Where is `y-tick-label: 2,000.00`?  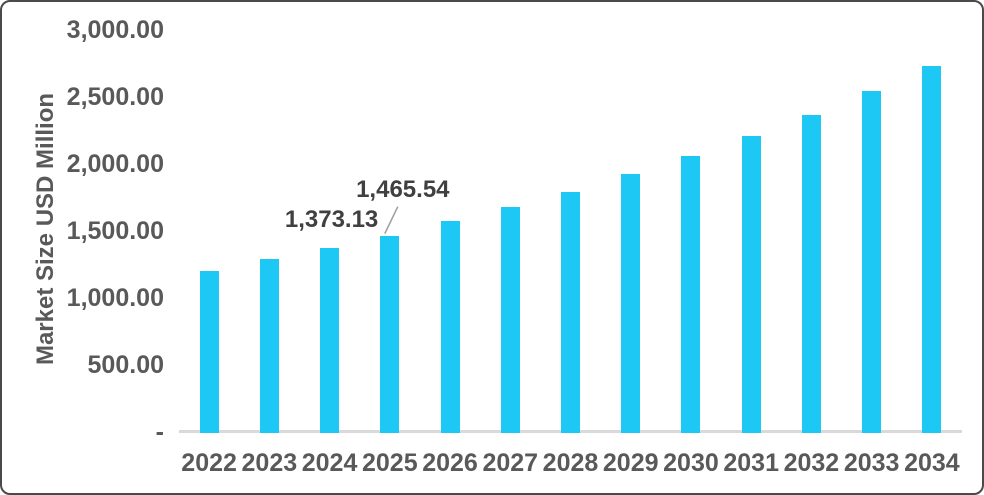
y-tick-label: 2,000.00 is located at coordinates (115, 164).